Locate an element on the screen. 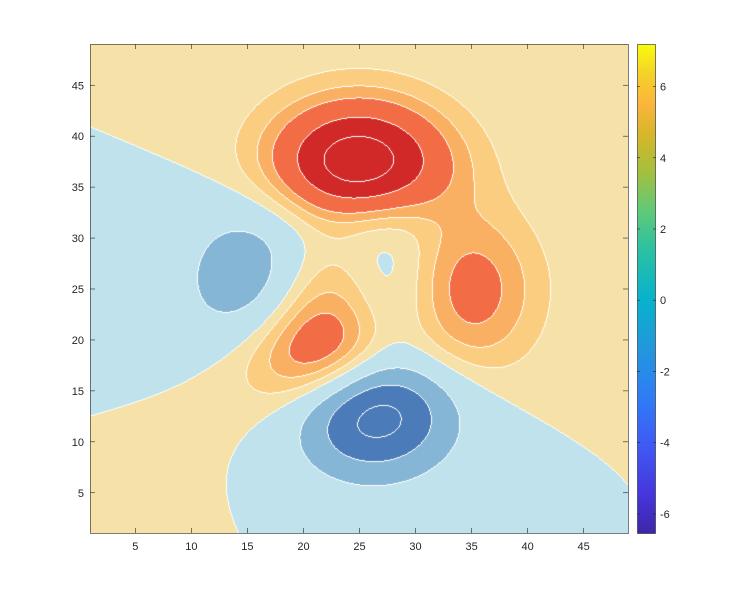  x-tick-label: 35 is located at coordinates (471, 547).